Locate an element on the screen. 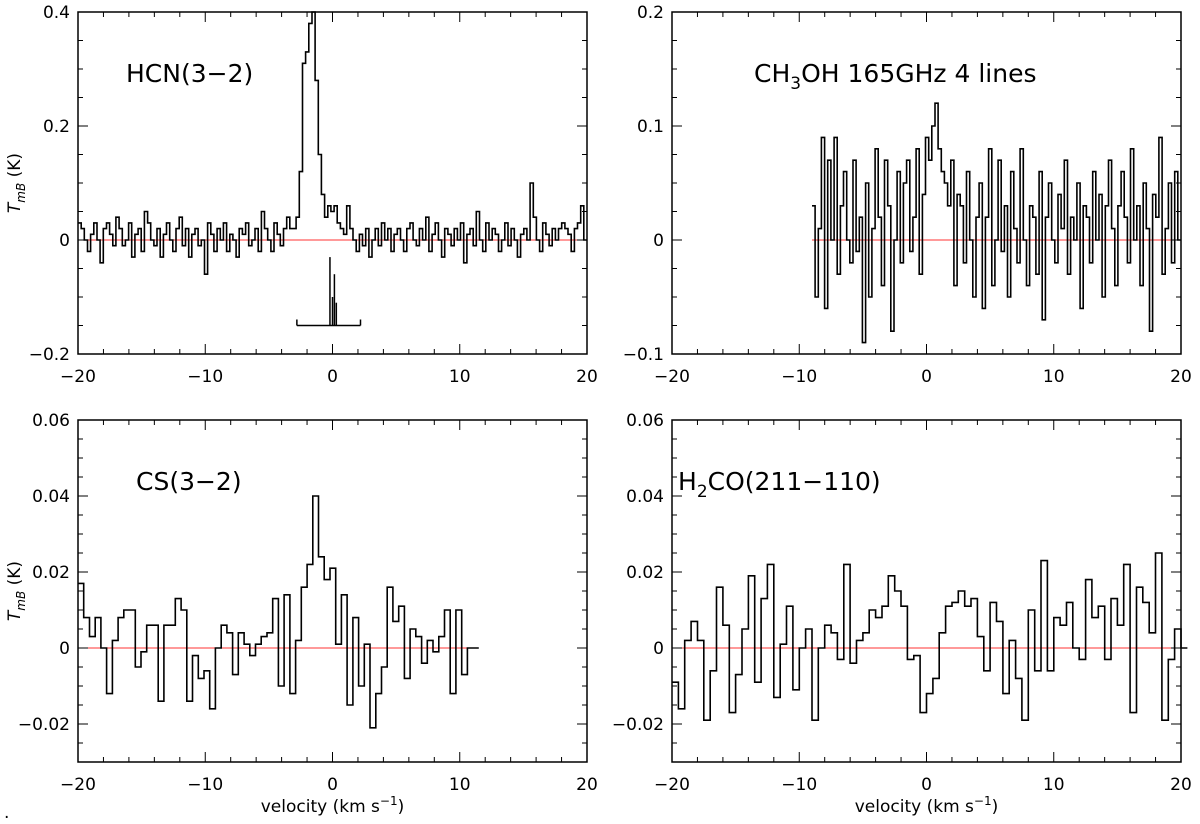  title-part: OH 165GHz 4 lines is located at coordinates (918, 73).